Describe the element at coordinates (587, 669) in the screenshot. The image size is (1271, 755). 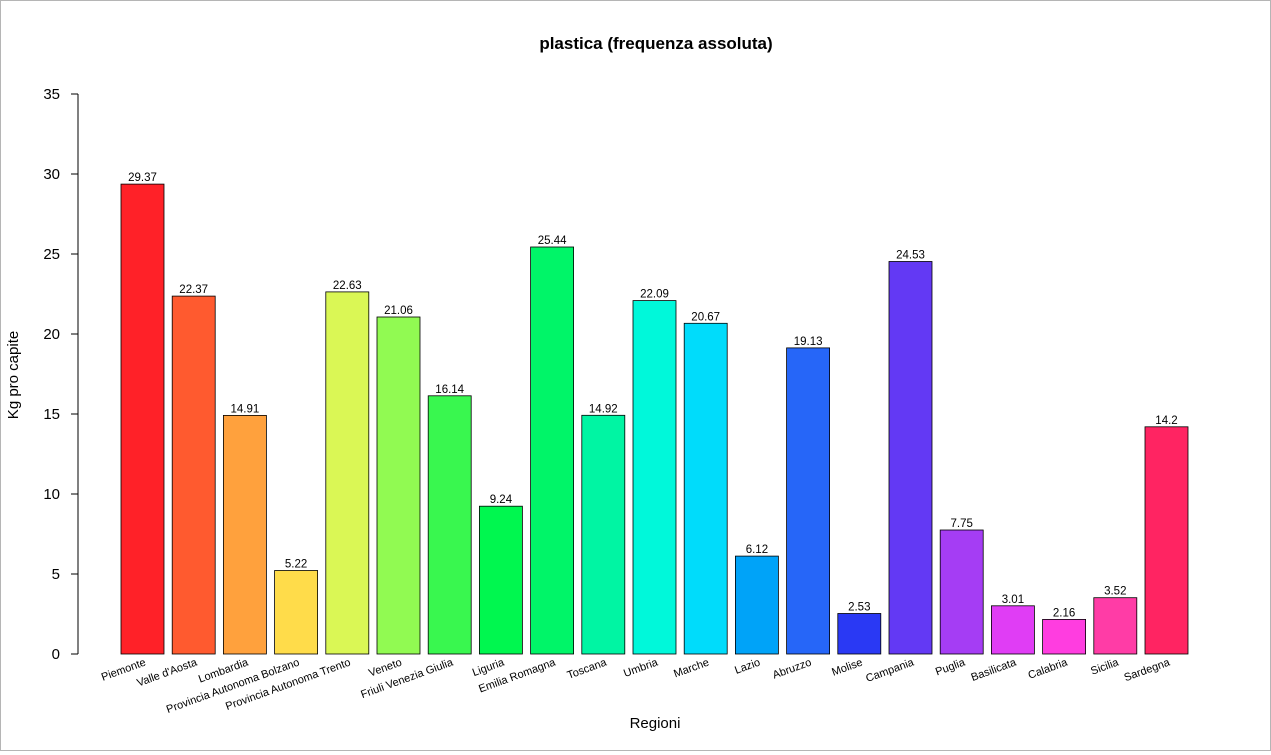
I see `x-tick-label: Toscana` at that location.